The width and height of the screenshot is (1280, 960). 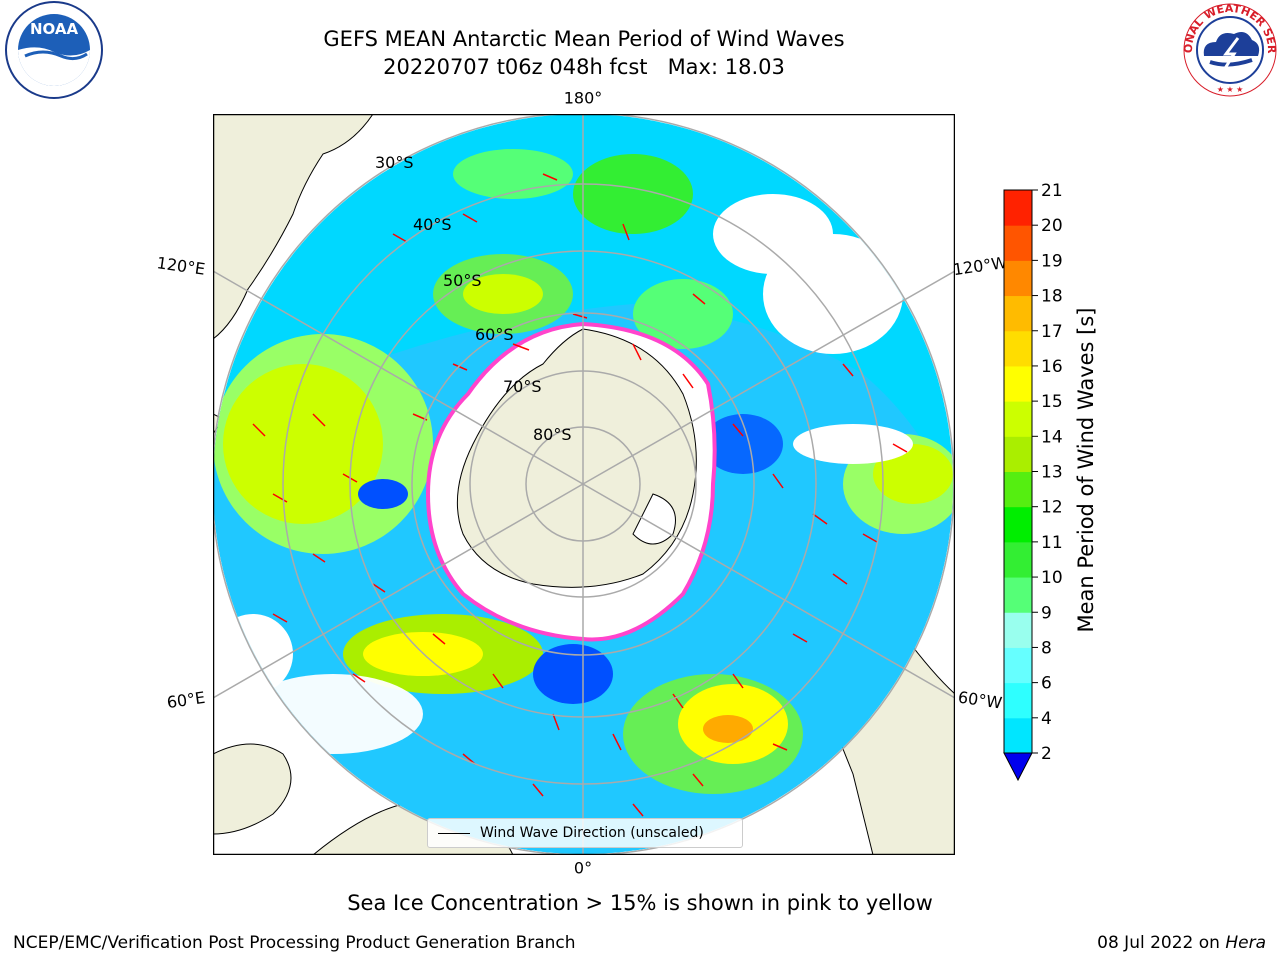 I want to click on colorbar-tick-label: 14, so click(x=1052, y=437).